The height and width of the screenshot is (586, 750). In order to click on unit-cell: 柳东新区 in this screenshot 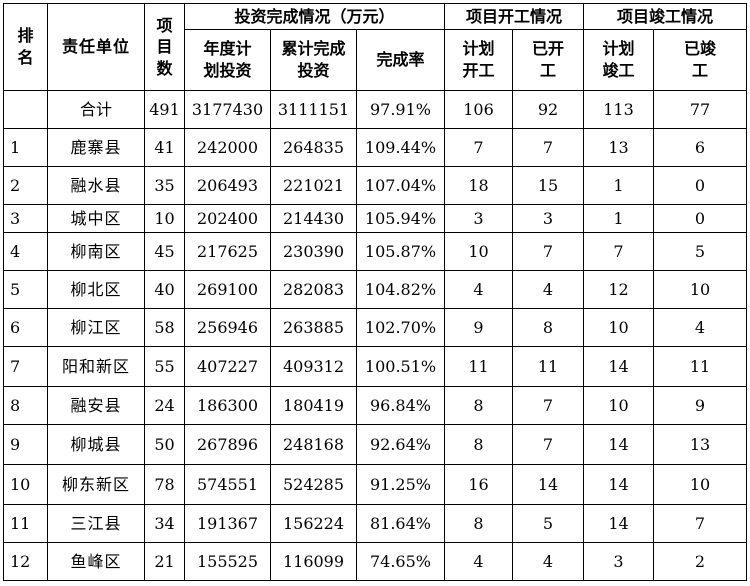, I will do `click(96, 484)`.